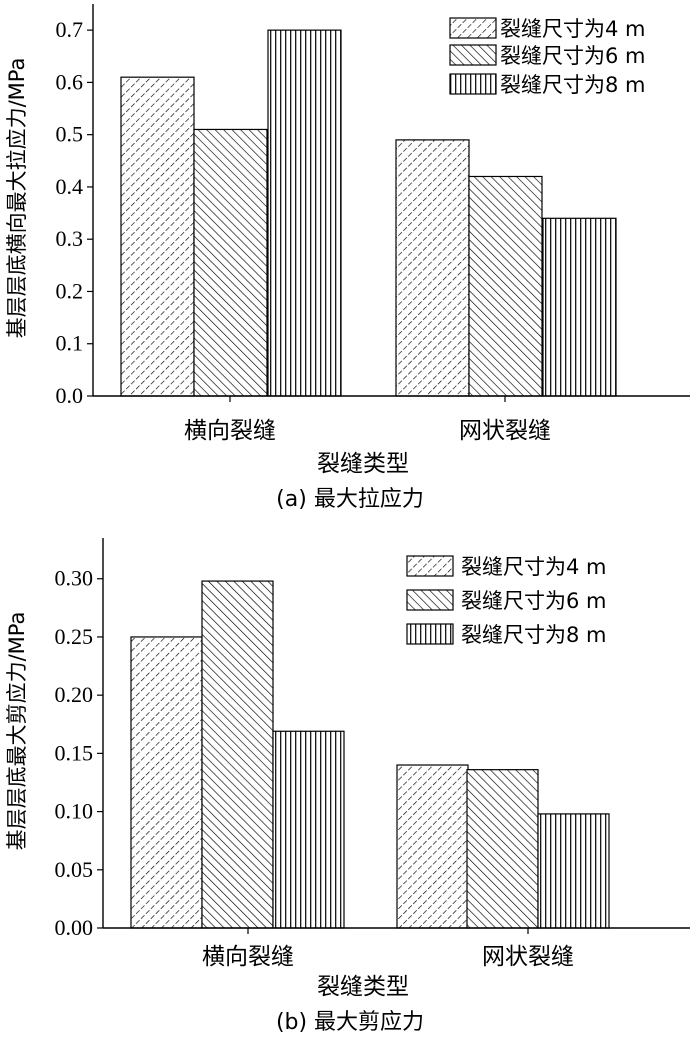 This screenshot has width=700, height=1044. I want to click on y-tick-label: 0.1, so click(70, 343).